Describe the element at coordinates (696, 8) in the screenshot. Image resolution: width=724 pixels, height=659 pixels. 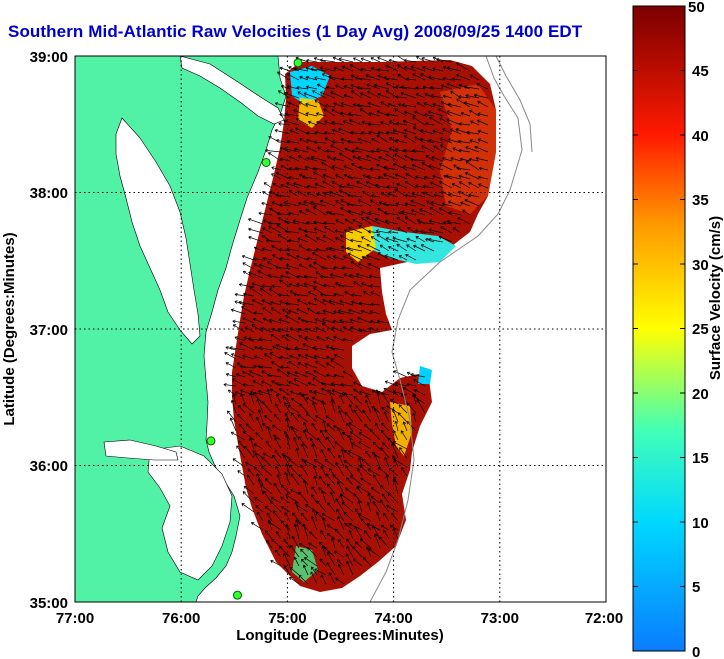
I see `colorbar-tick-label: 50` at that location.